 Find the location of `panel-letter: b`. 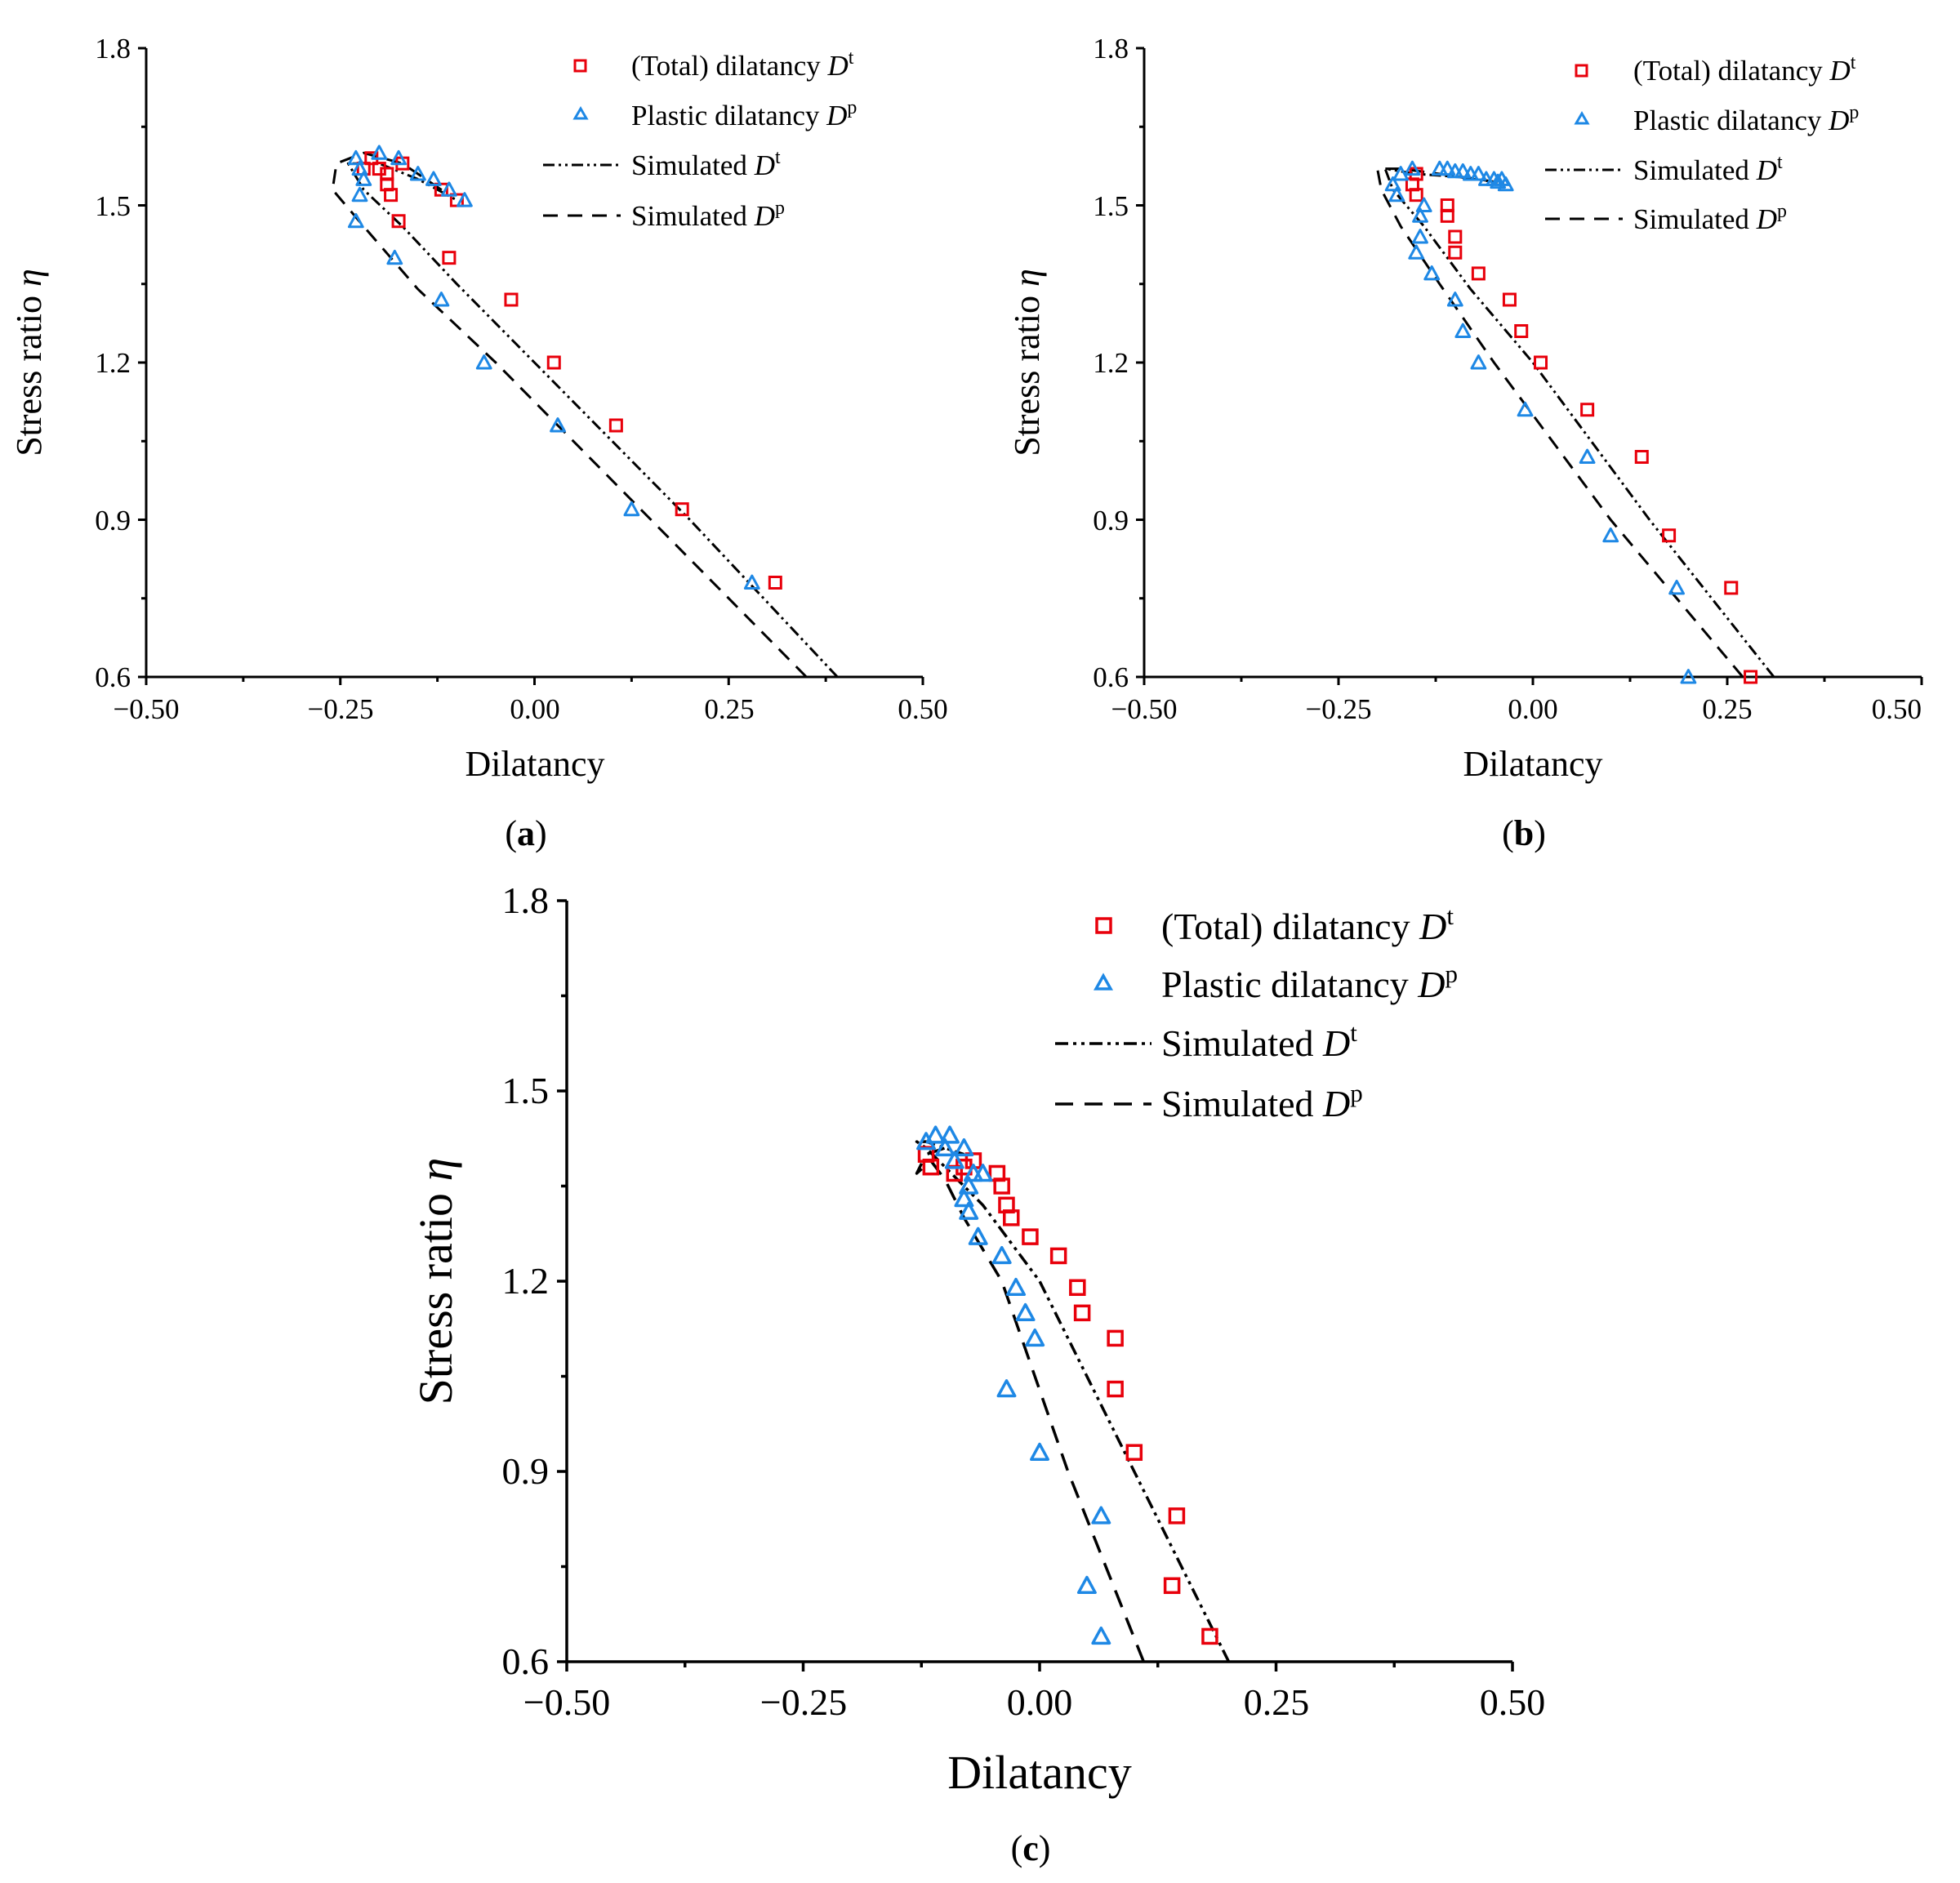

panel-letter: b is located at coordinates (1524, 833).